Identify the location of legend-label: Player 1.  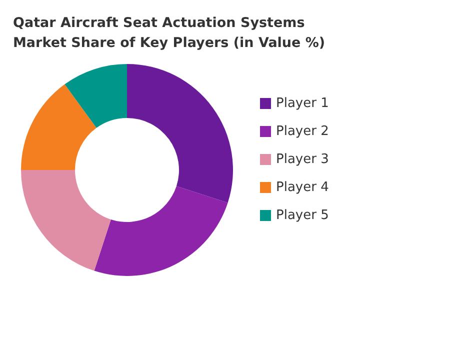
(302, 103).